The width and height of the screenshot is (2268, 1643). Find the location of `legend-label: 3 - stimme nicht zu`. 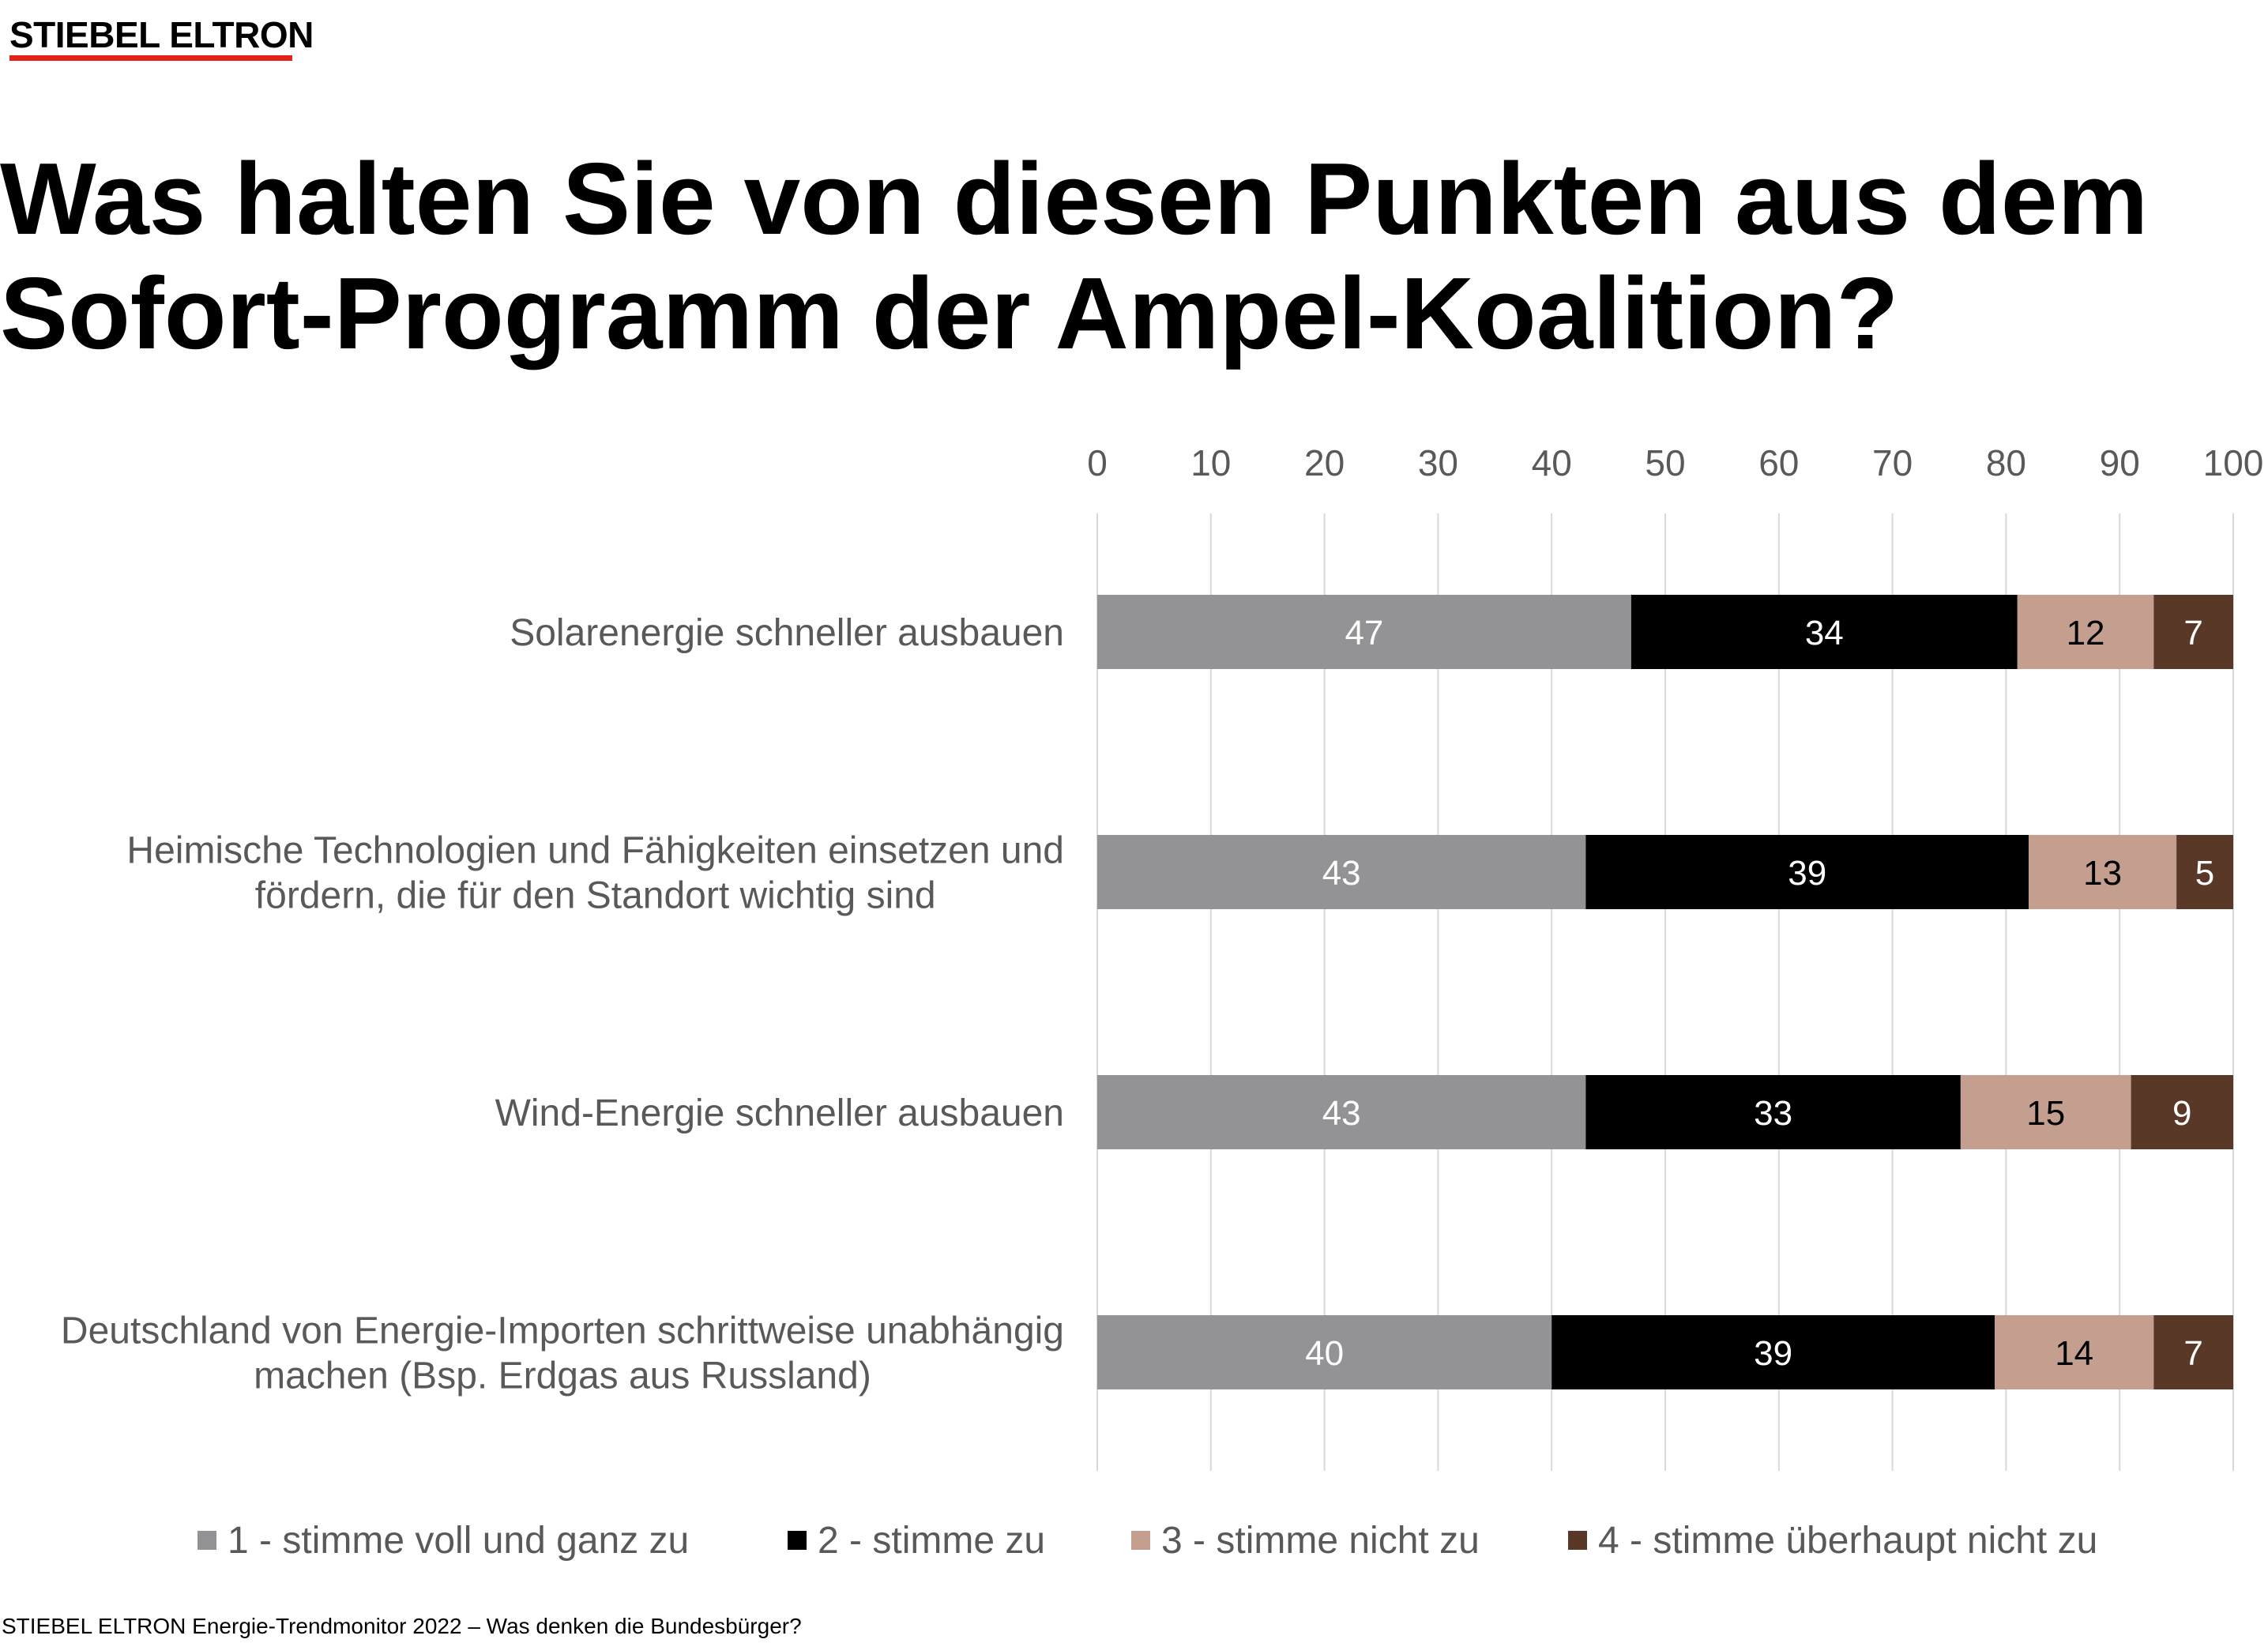

legend-label: 3 - stimme nicht zu is located at coordinates (1320, 1540).